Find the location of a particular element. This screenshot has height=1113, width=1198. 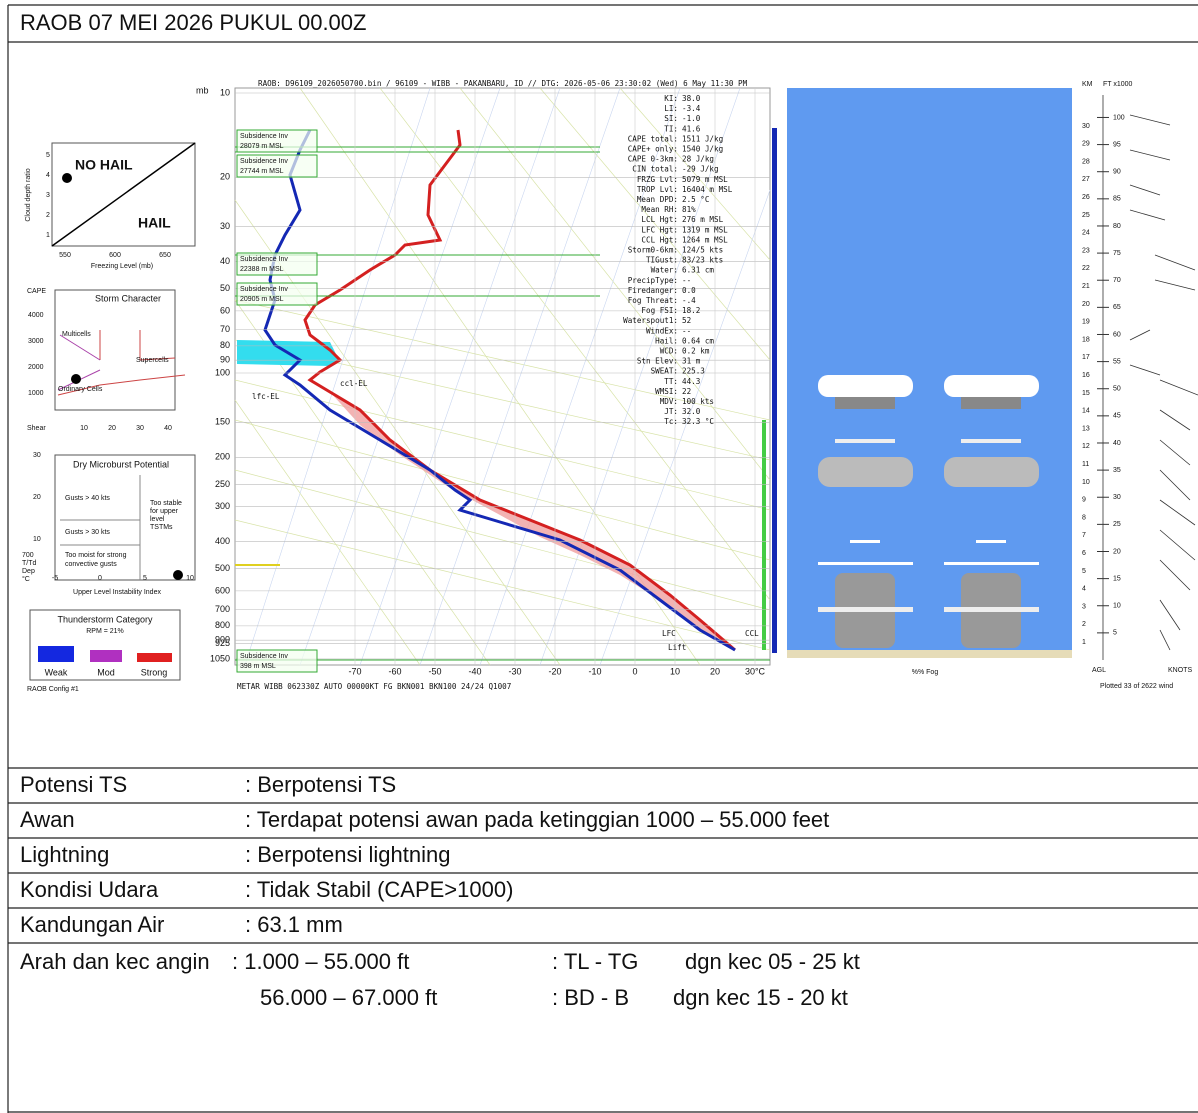

text: NO HAIL is located at coordinates (104, 165).